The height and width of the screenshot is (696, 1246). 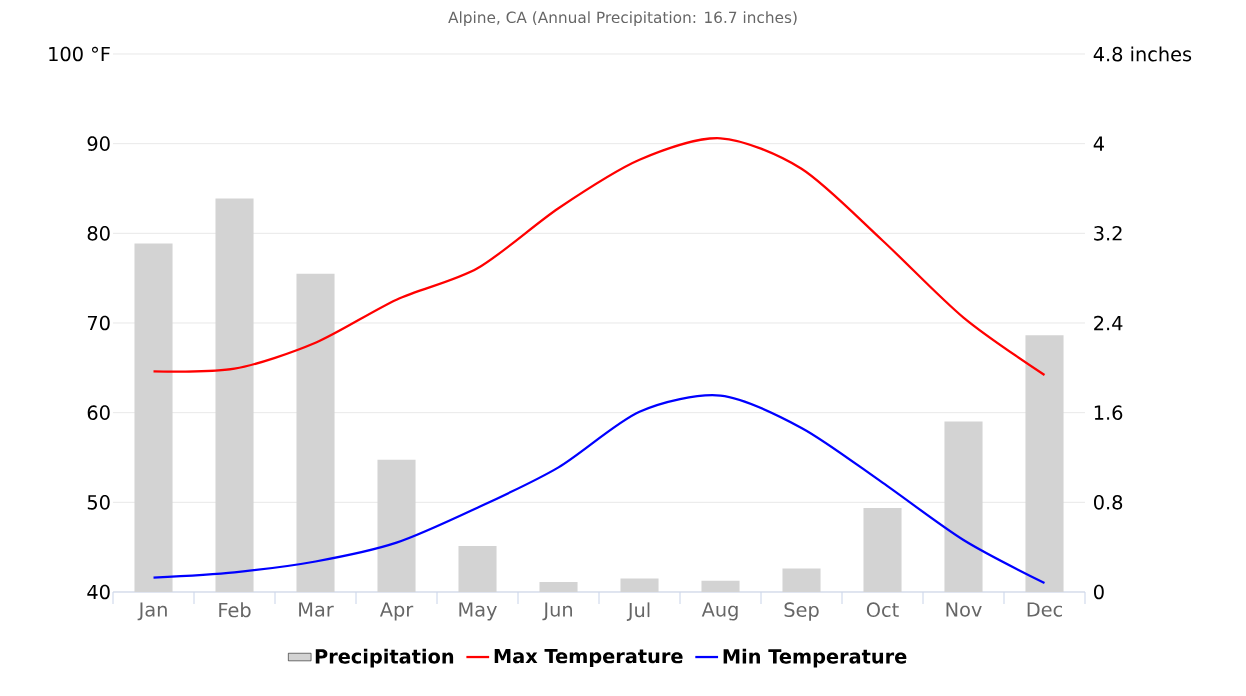 I want to click on y2-tick-label: 0, so click(x=1099, y=592).